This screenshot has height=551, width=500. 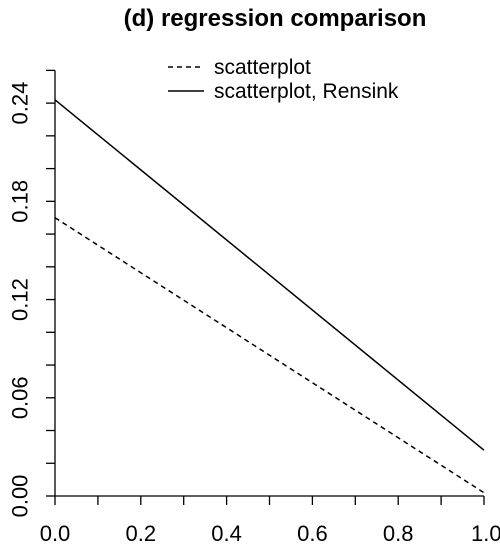 I want to click on x-tick-label: 0.8, so click(x=398, y=533).